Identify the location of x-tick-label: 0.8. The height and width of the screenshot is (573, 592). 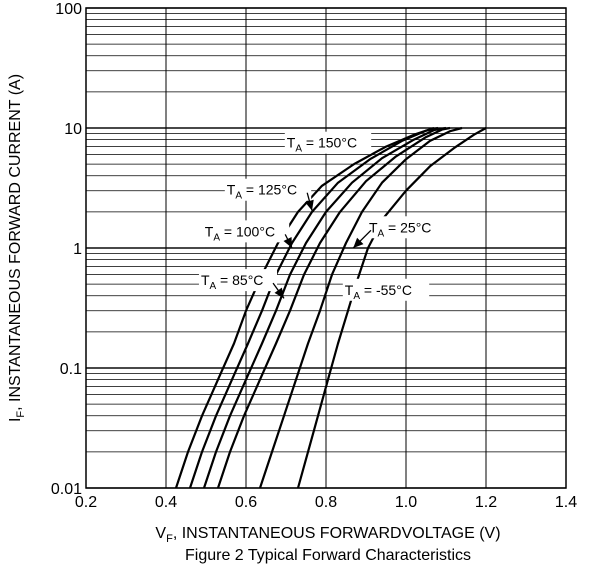
(326, 502).